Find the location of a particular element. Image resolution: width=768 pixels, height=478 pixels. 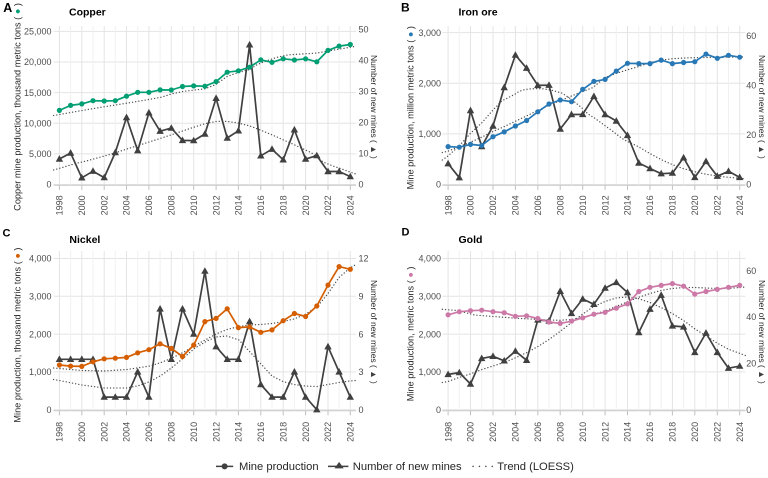

svg-text: 10 is located at coordinates (364, 154).